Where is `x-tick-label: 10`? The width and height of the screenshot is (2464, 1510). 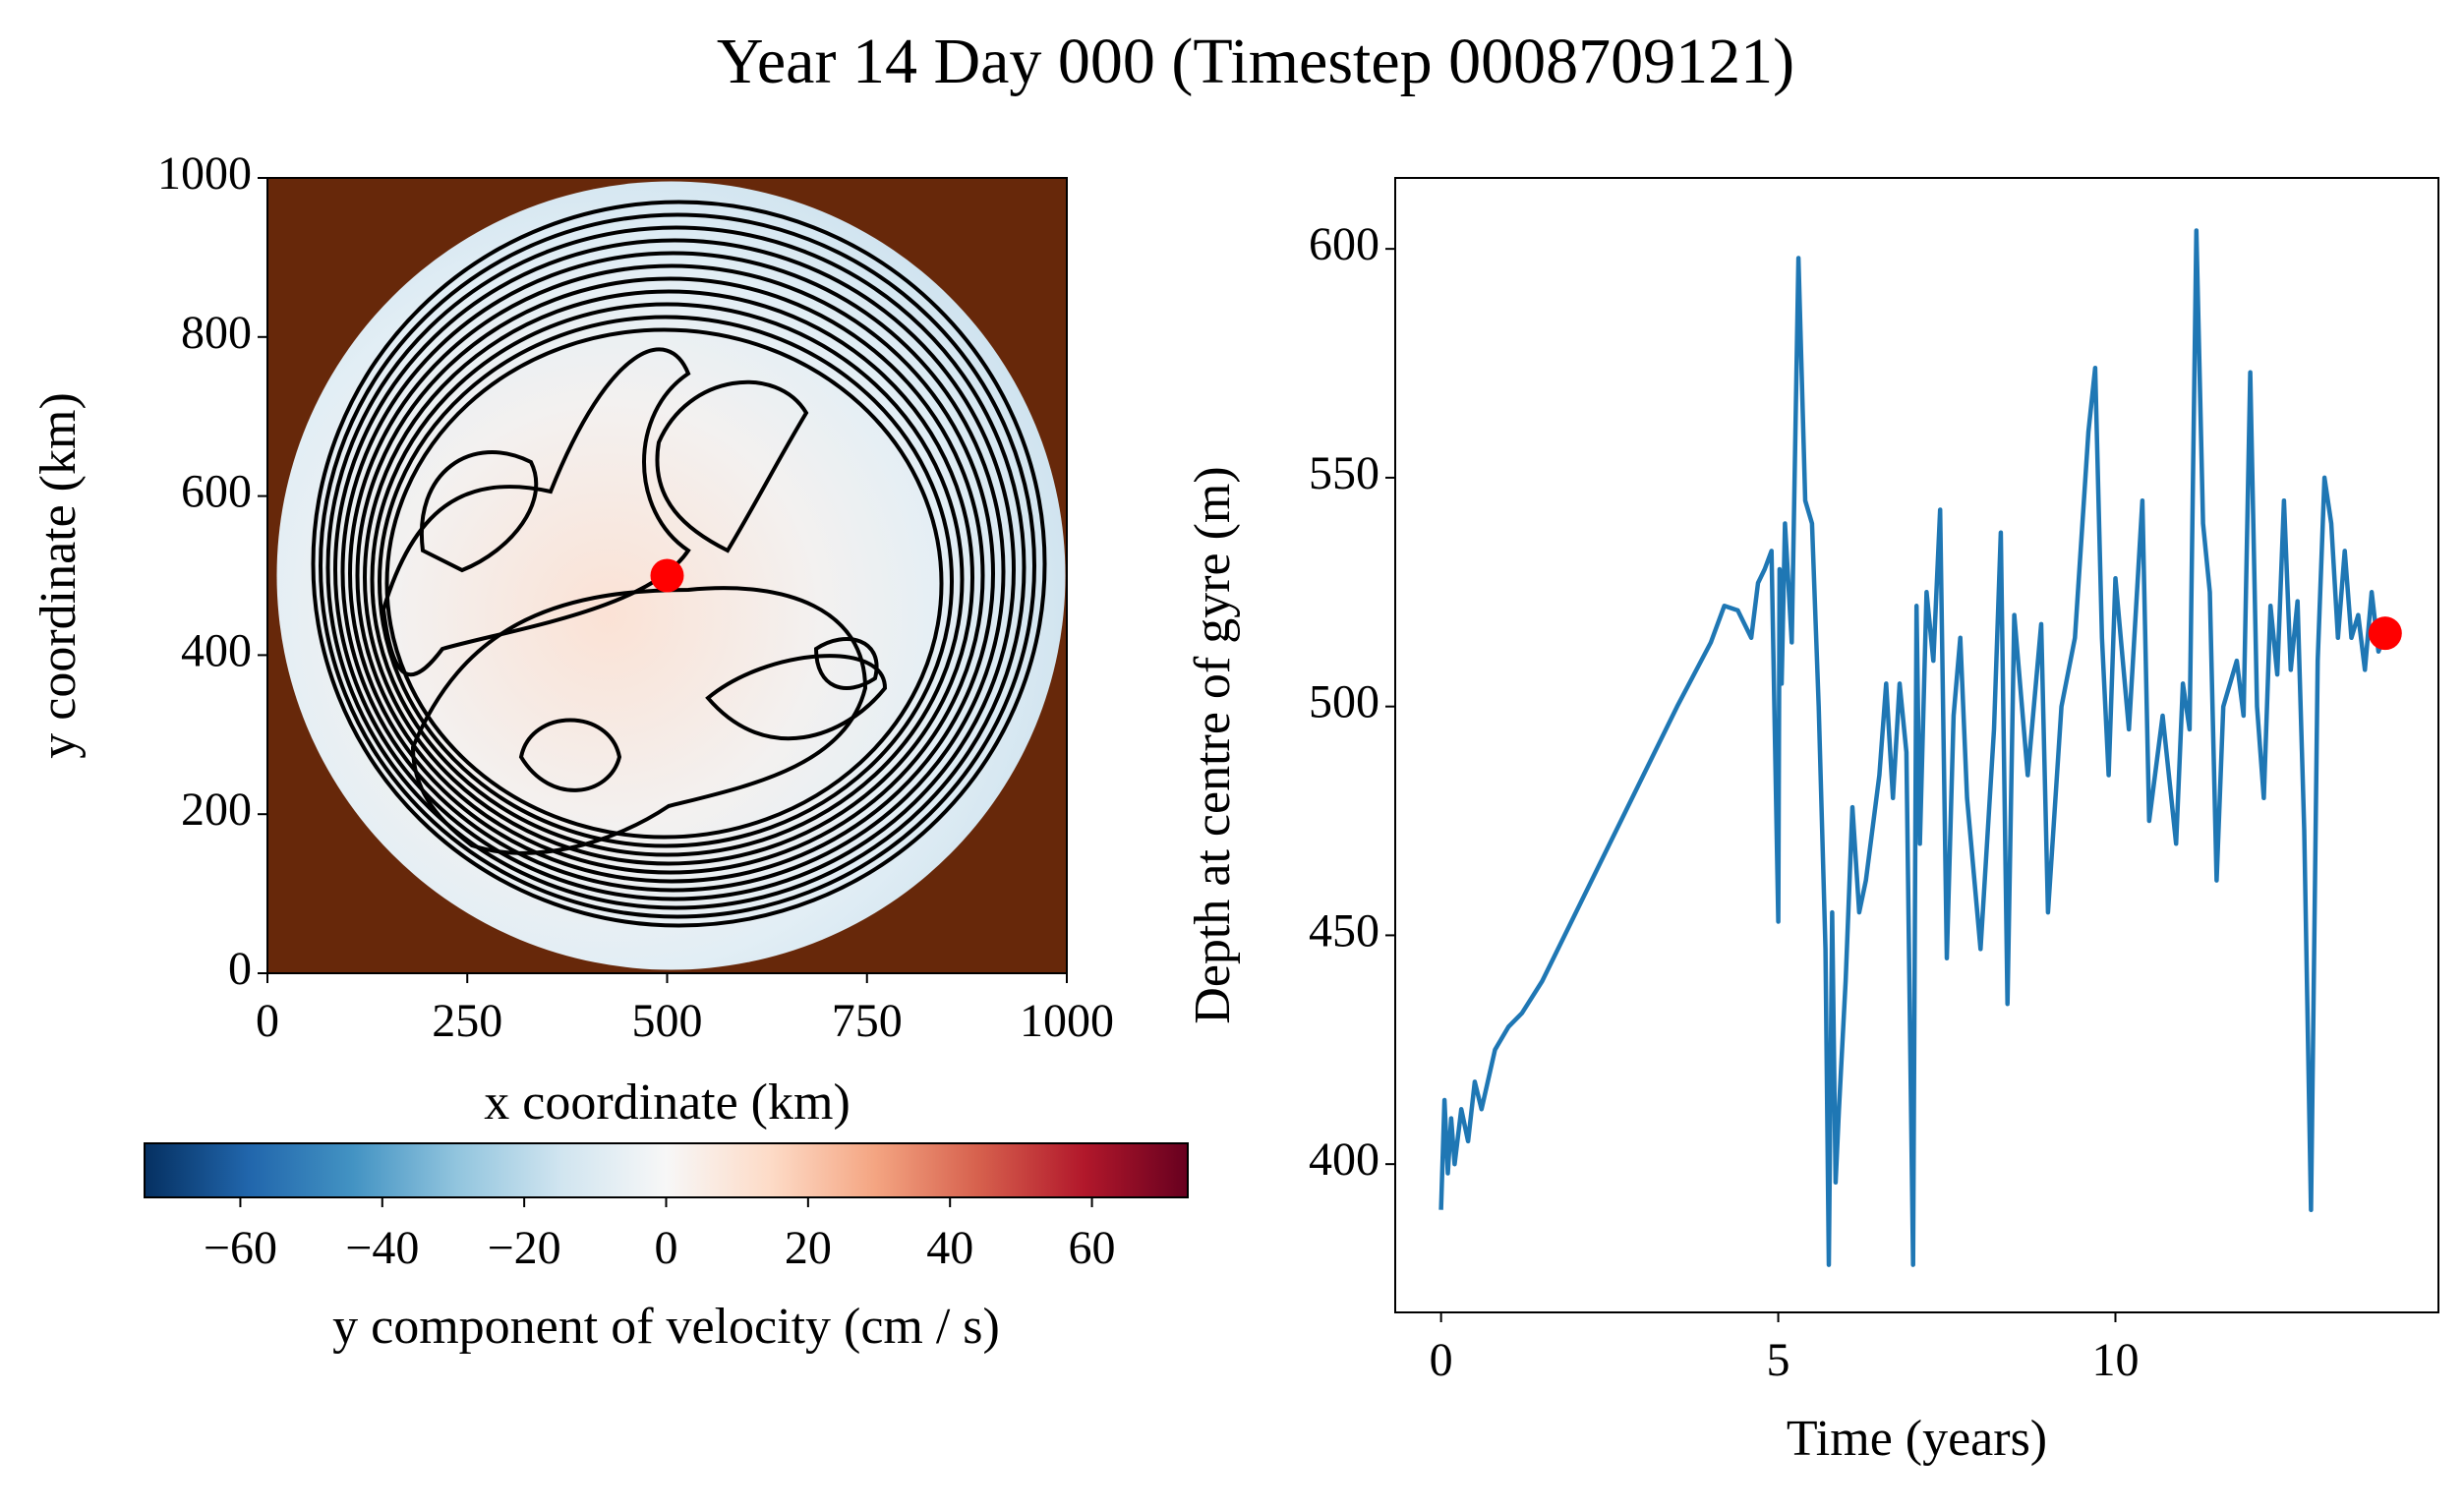
x-tick-label: 10 is located at coordinates (2115, 1360).